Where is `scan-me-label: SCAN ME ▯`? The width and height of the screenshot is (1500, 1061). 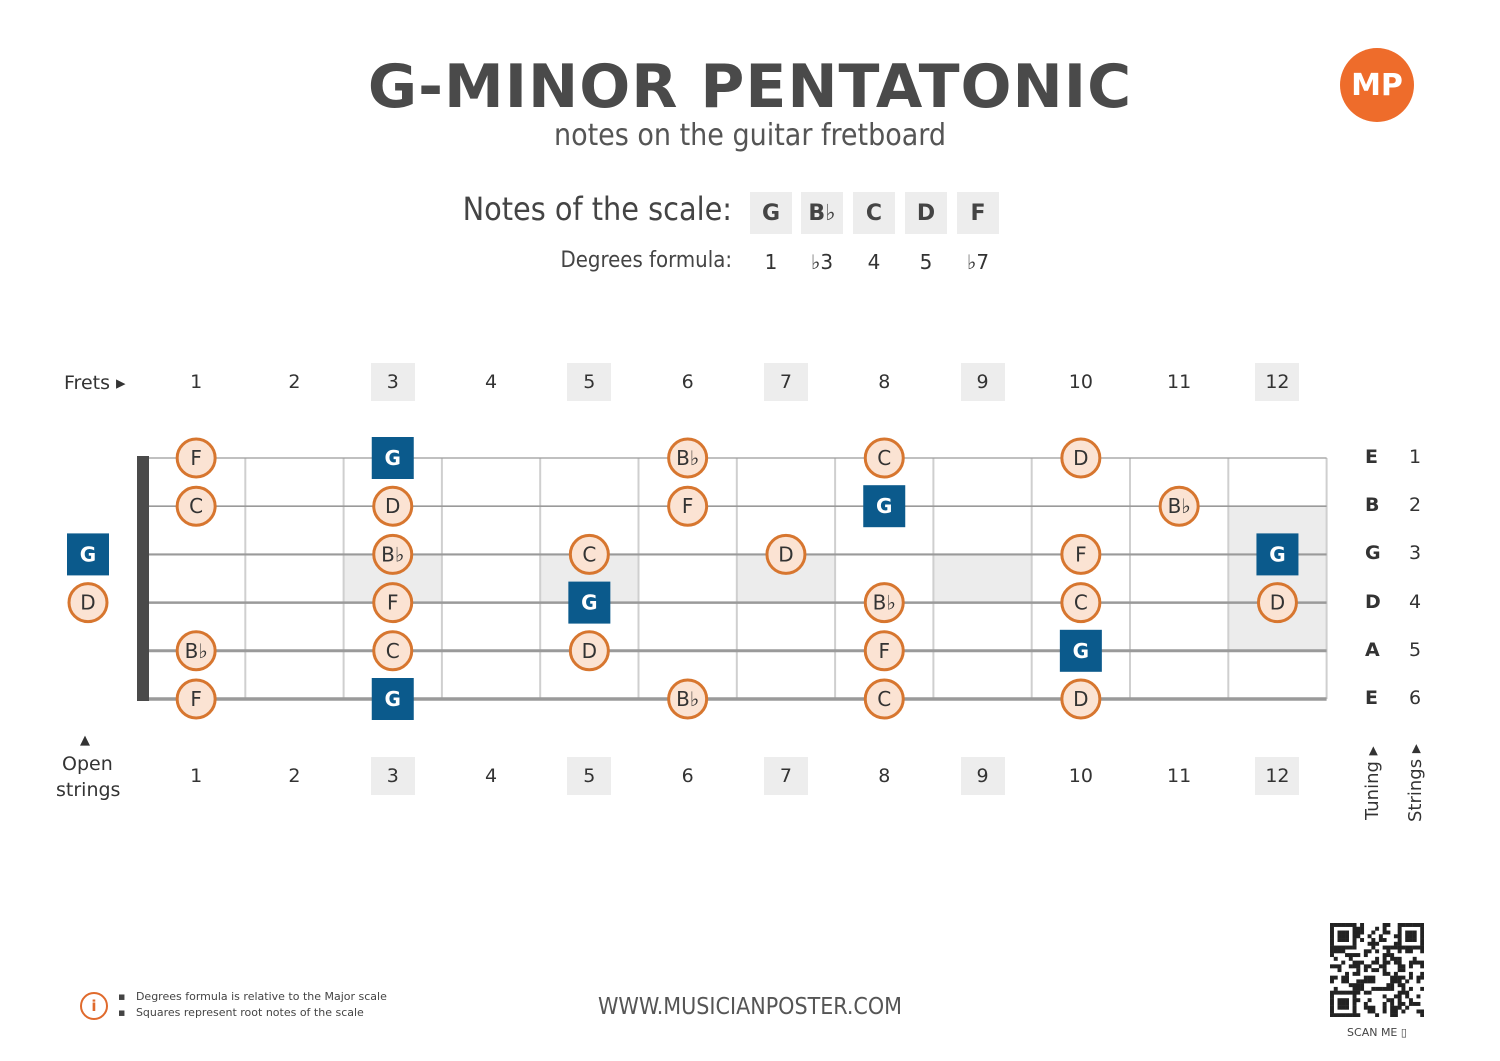
scan-me-label: SCAN ME ▯ is located at coordinates (1377, 1032).